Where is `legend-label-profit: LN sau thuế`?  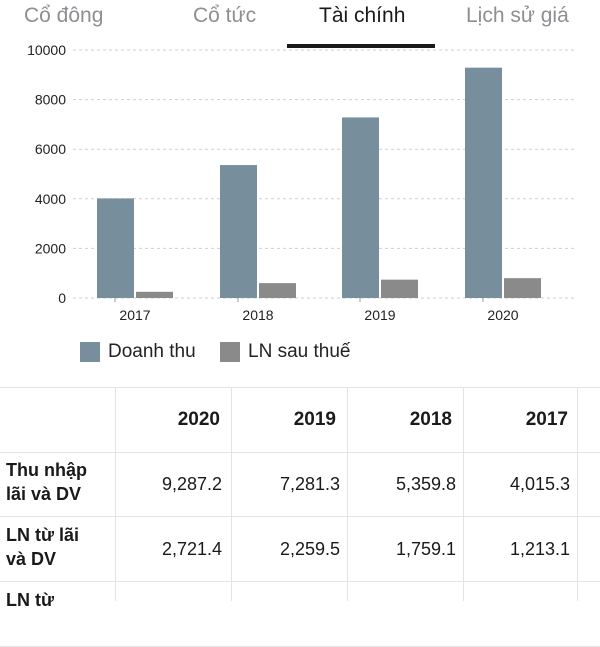 legend-label-profit: LN sau thuế is located at coordinates (299, 351).